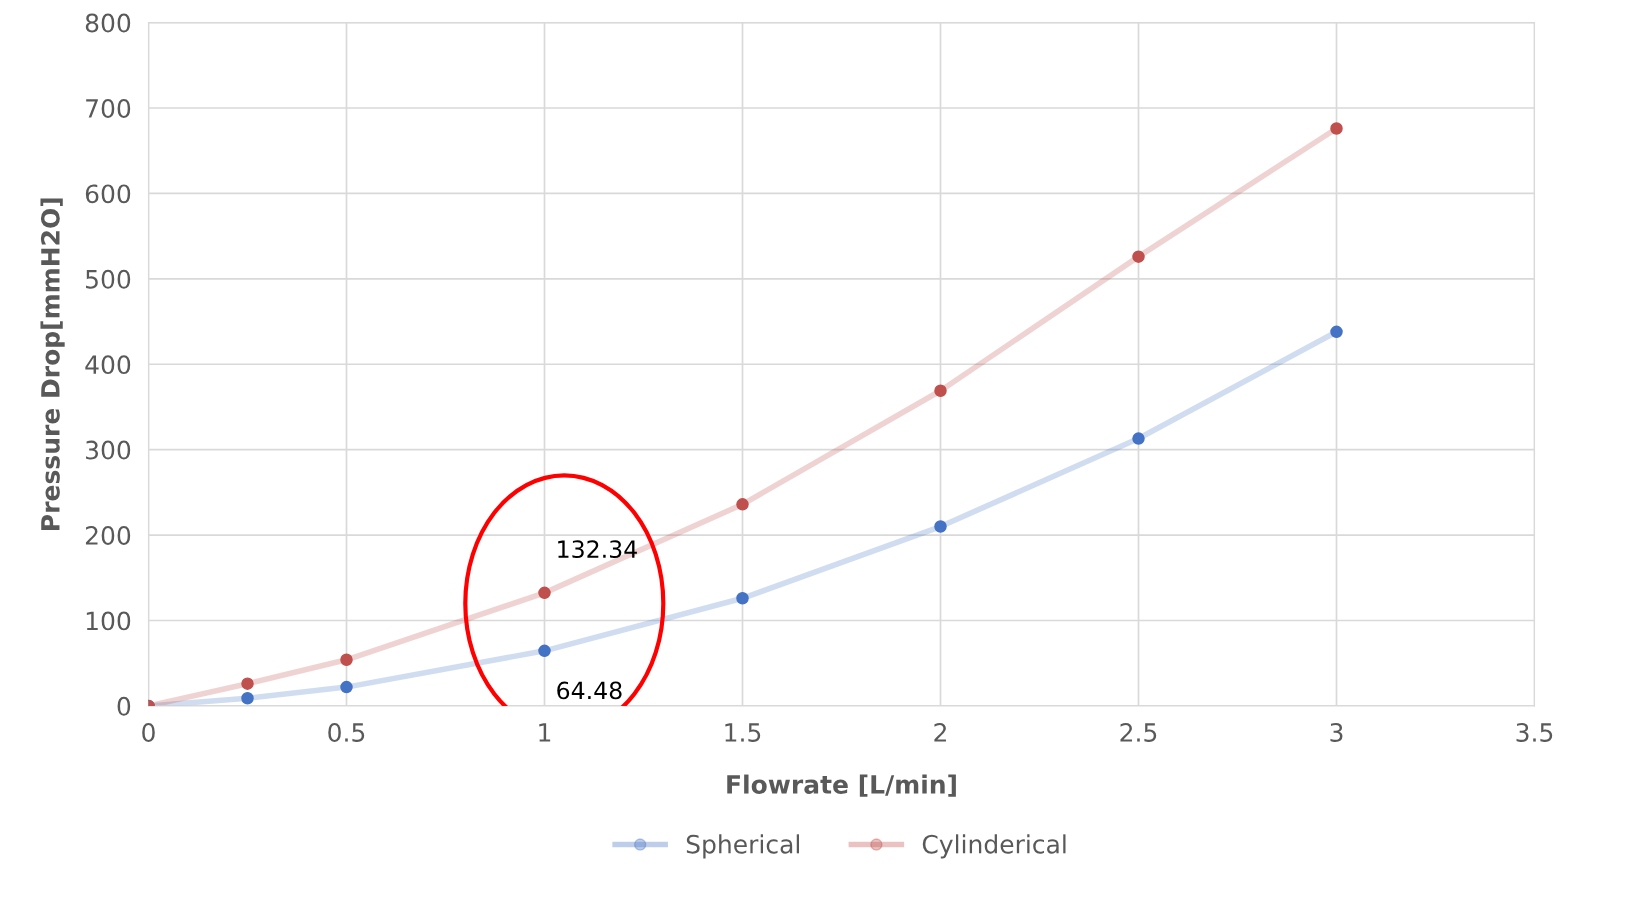 Image resolution: width=1650 pixels, height=905 pixels. Describe the element at coordinates (743, 732) in the screenshot. I see `x-tick-label: 1.5` at that location.